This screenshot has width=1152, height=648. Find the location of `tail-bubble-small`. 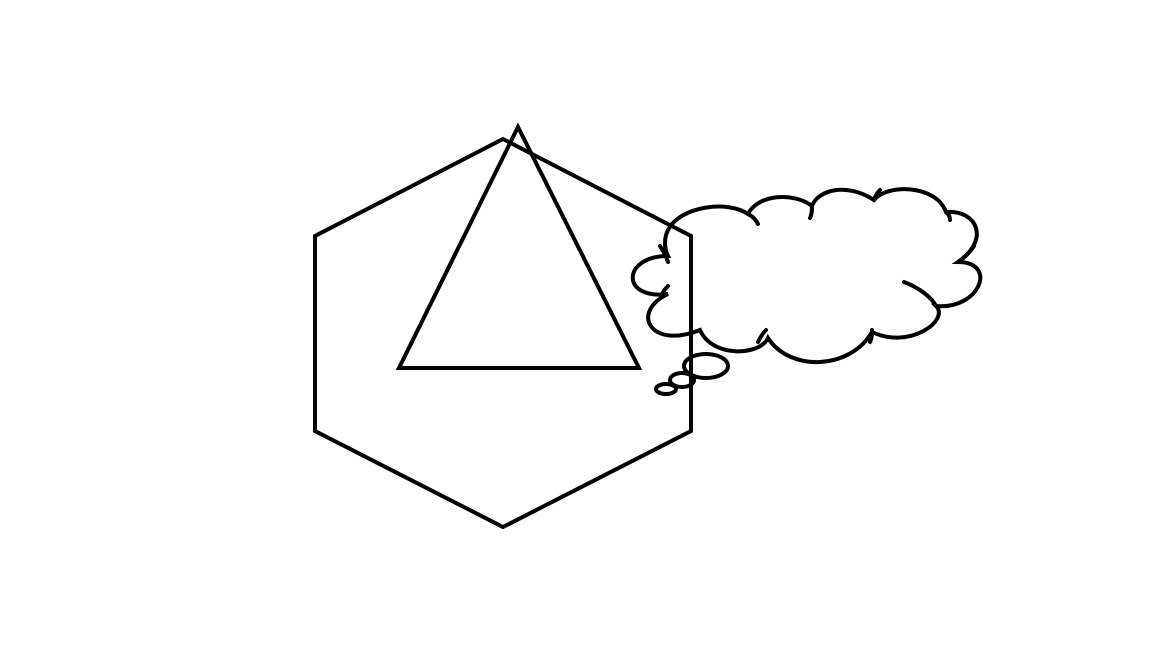

tail-bubble-small is located at coordinates (666, 389).